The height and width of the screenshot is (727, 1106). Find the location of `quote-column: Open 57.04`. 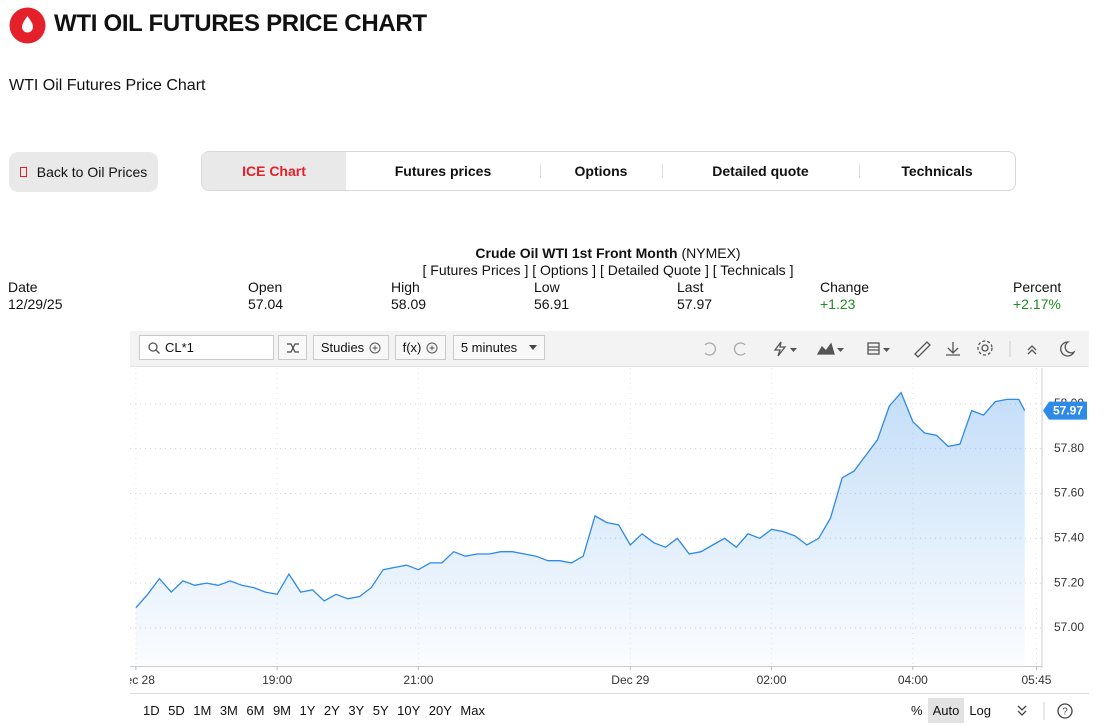

quote-column: Open 57.04 is located at coordinates (265, 296).